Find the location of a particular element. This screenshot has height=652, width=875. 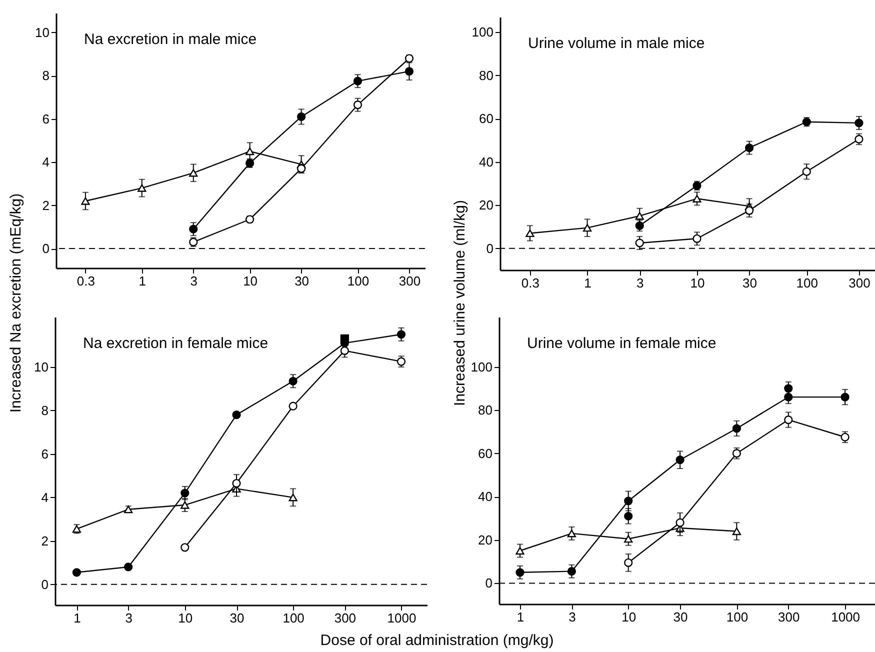

y-axis-title: Increased Na excretion (mEq/kg) is located at coordinates (16, 303).